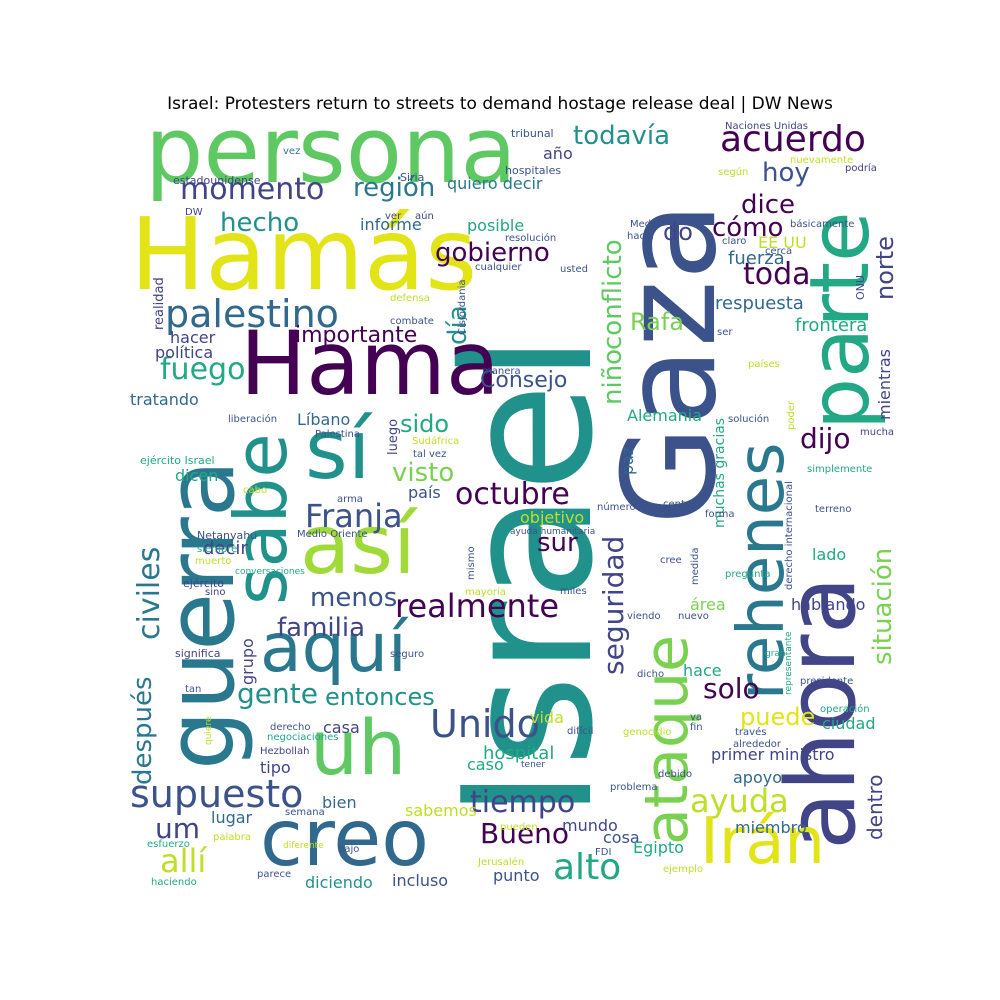  Describe the element at coordinates (533, 170) in the screenshot. I see `word-hospitales: hospitales` at that location.